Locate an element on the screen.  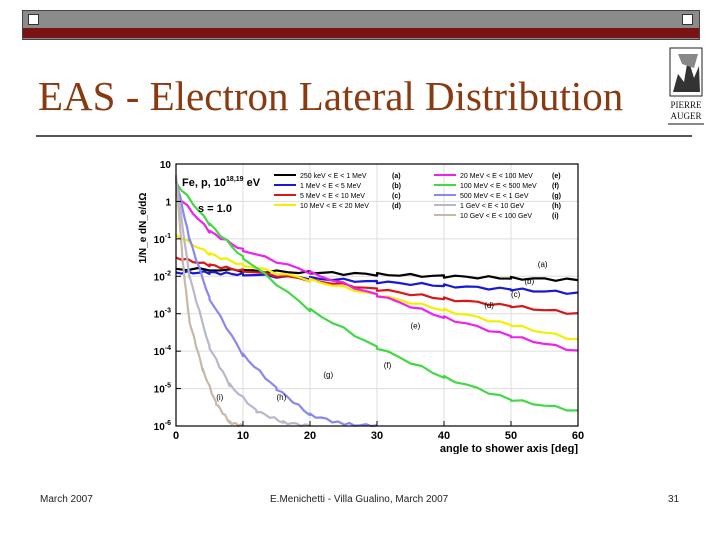
footer-credit: E.Menichetti - Villa Gualino, March 2007 is located at coordinates (359, 499).